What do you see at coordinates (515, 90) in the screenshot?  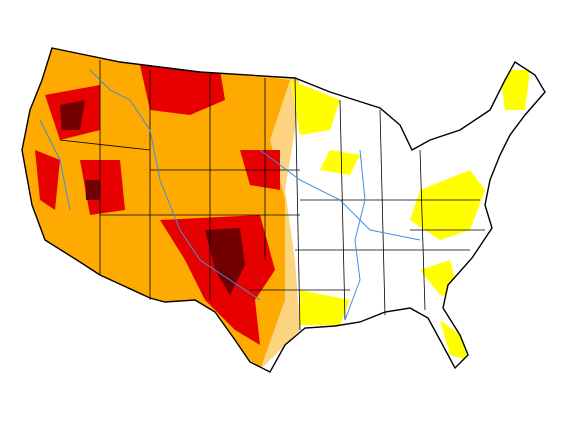 I see `abnormally-dry-northeast` at bounding box center [515, 90].